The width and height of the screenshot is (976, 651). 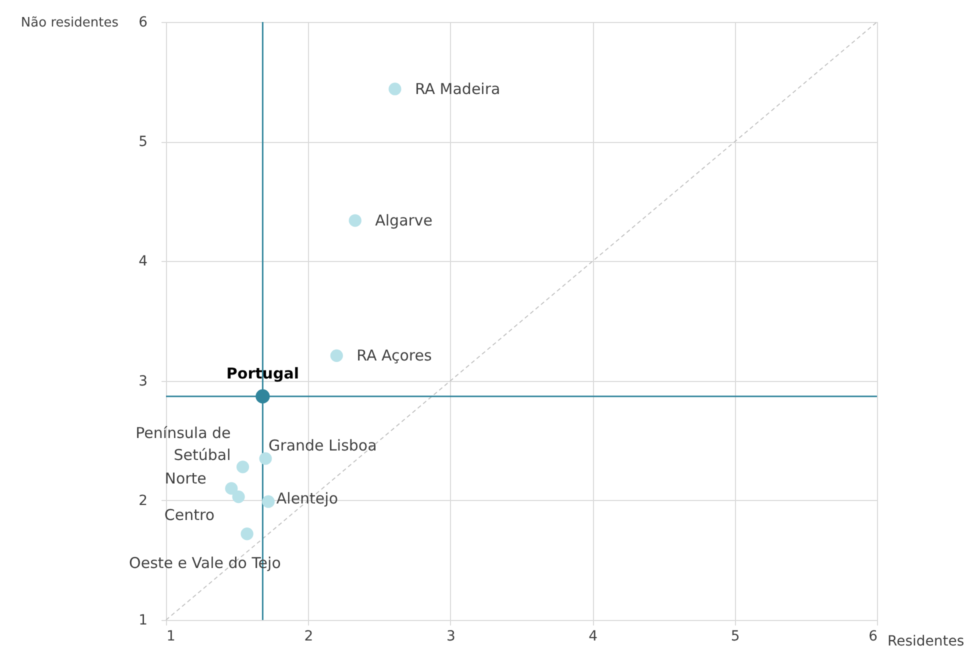 I want to click on x-tick-label: 1, so click(x=171, y=636).